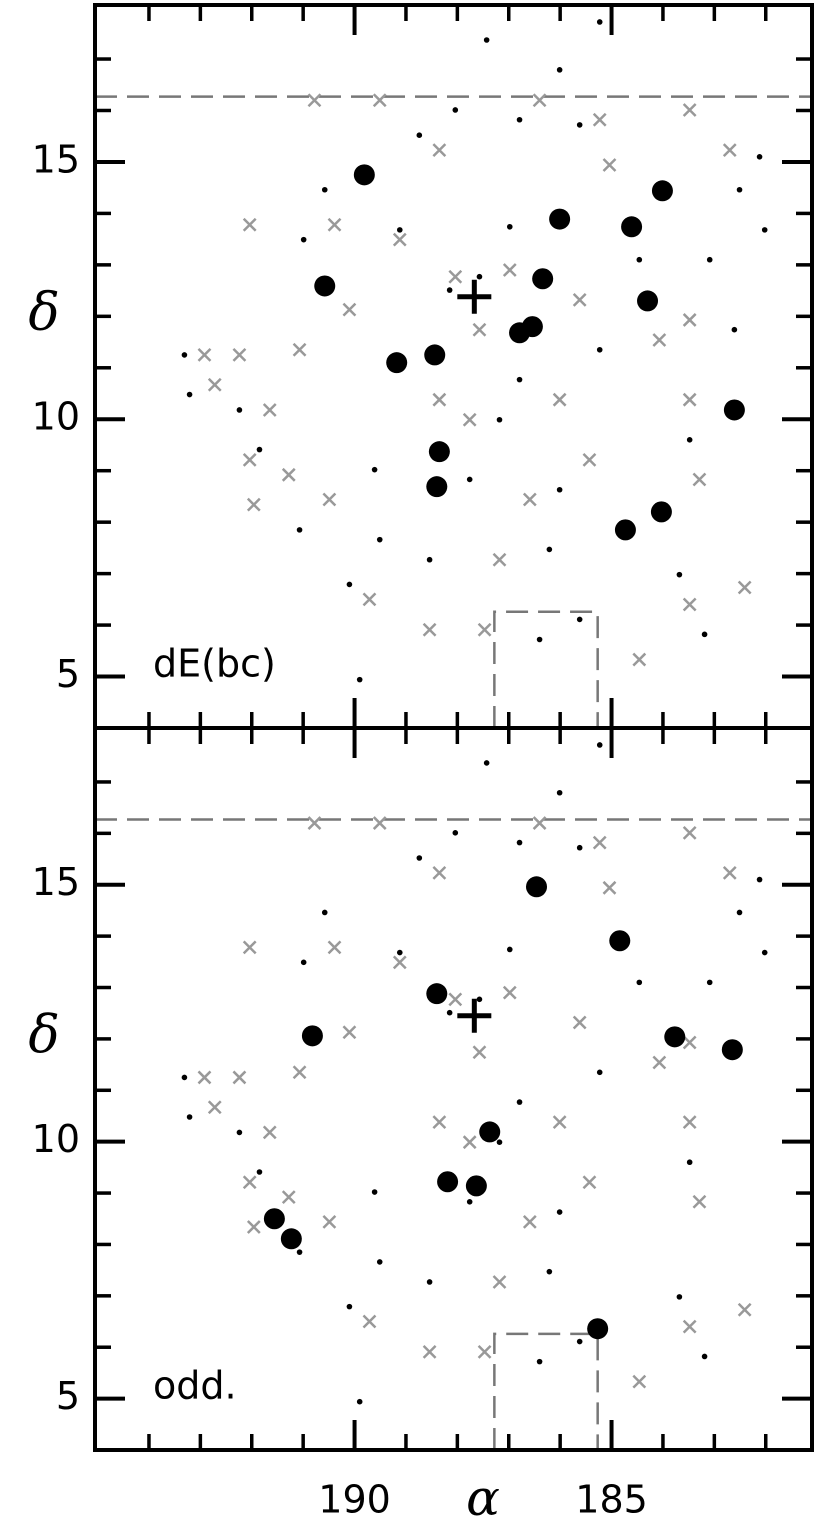 The width and height of the screenshot is (830, 1526). What do you see at coordinates (56, 1139) in the screenshot?
I see `y-tick-label: 10` at bounding box center [56, 1139].